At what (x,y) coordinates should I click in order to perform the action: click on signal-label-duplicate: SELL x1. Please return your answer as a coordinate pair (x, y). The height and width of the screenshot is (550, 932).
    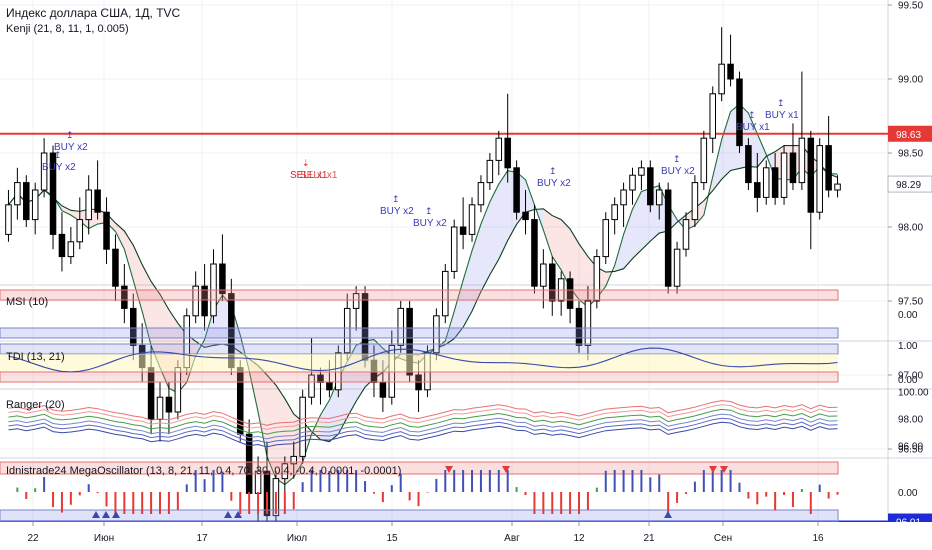
    Looking at the image, I should click on (319, 175).